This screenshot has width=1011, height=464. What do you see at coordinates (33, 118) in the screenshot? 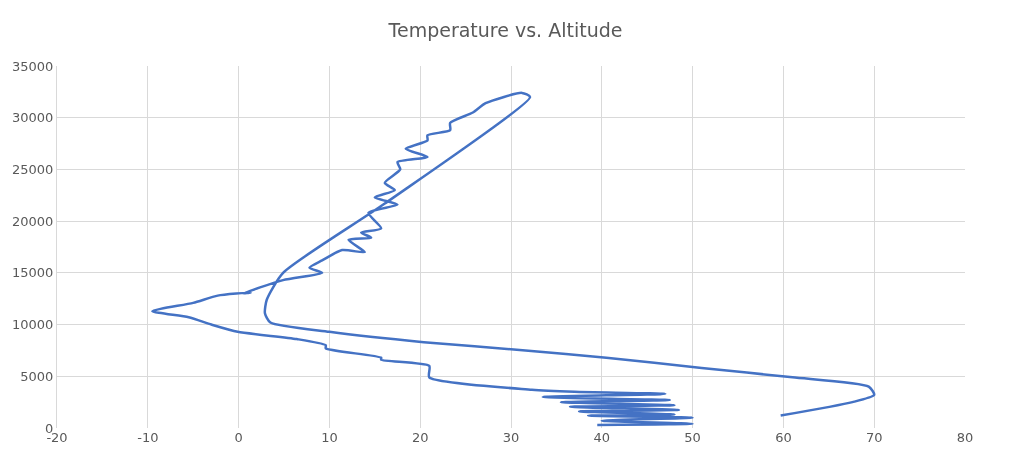
I see `y-tick-label: 30000` at bounding box center [33, 118].